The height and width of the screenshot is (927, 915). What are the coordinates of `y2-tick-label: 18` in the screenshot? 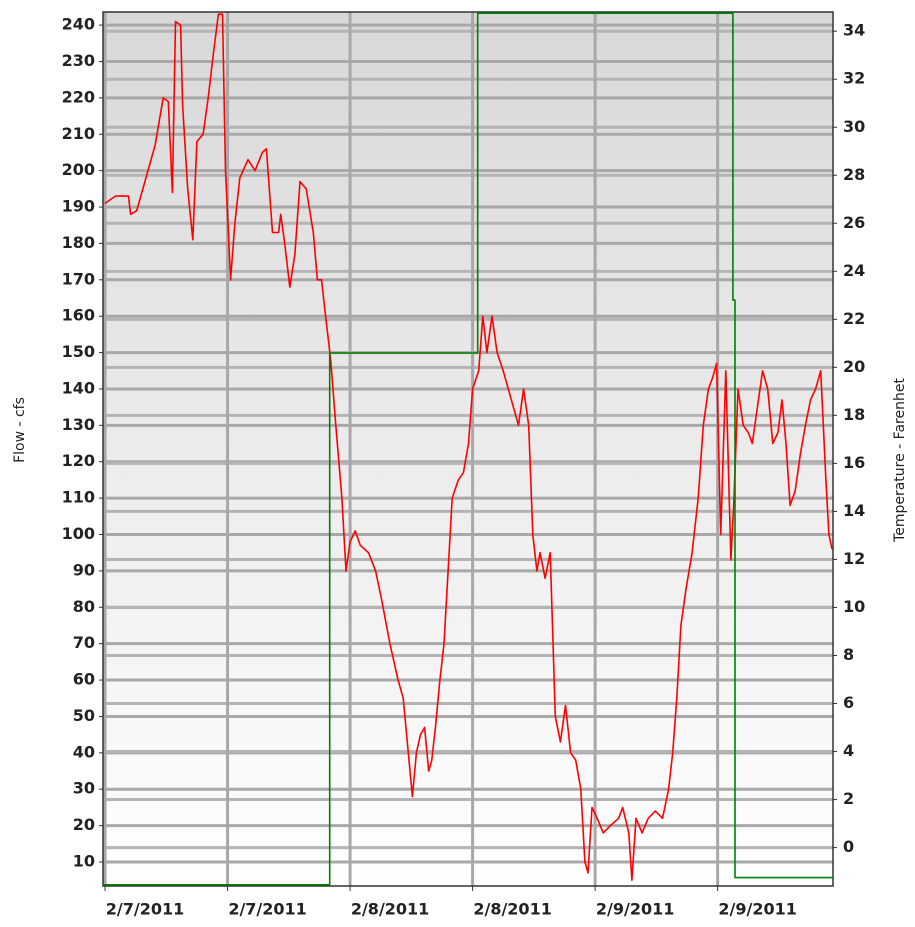 It's located at (854, 414).